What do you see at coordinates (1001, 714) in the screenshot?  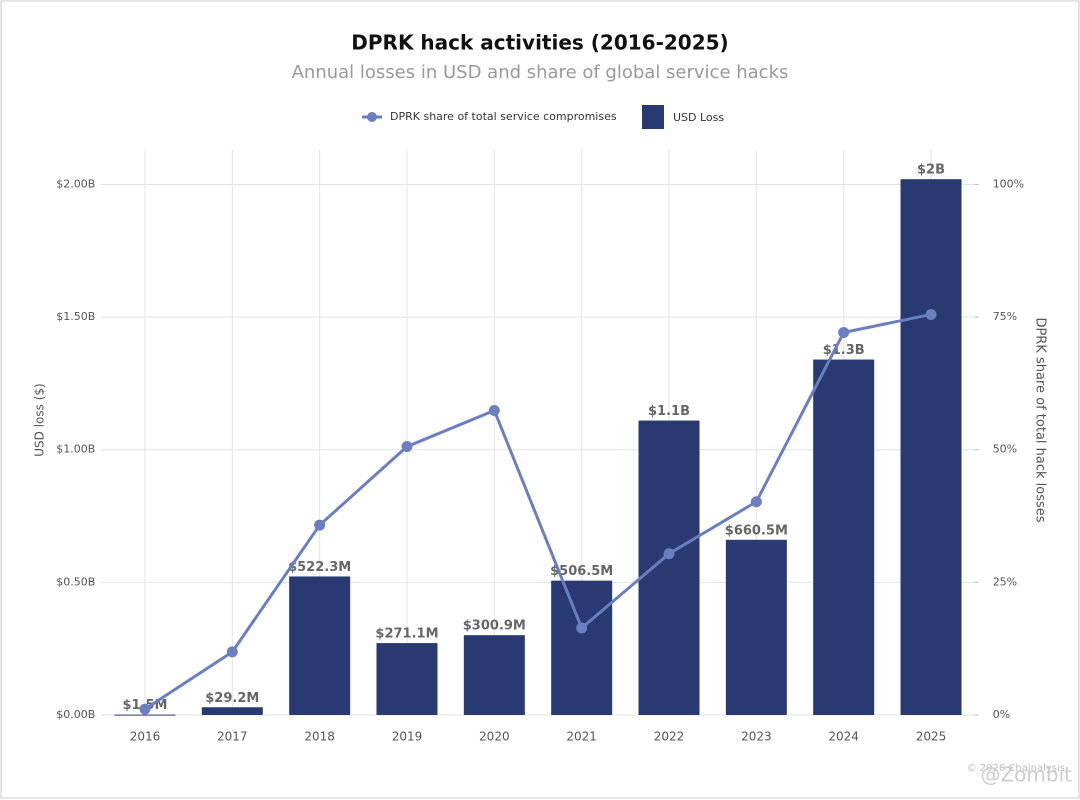 I see `y2-tick-label: 0%` at bounding box center [1001, 714].